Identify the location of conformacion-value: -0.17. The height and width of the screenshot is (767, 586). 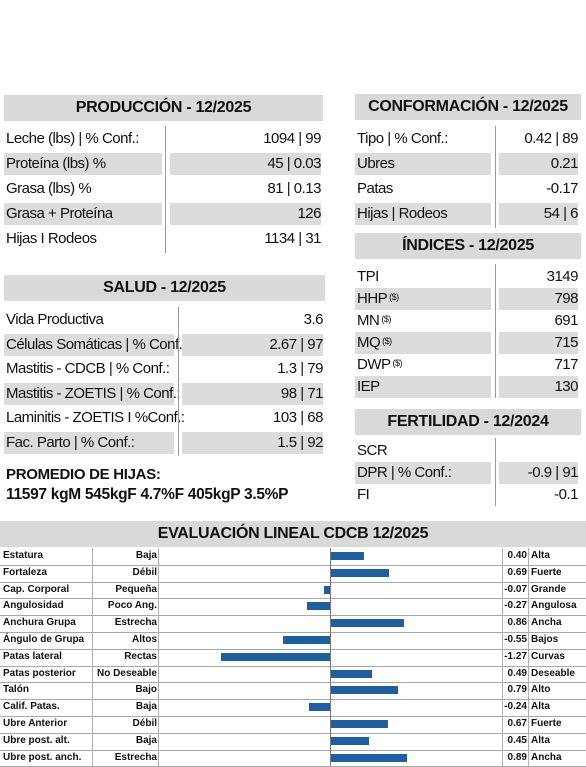
(562, 188).